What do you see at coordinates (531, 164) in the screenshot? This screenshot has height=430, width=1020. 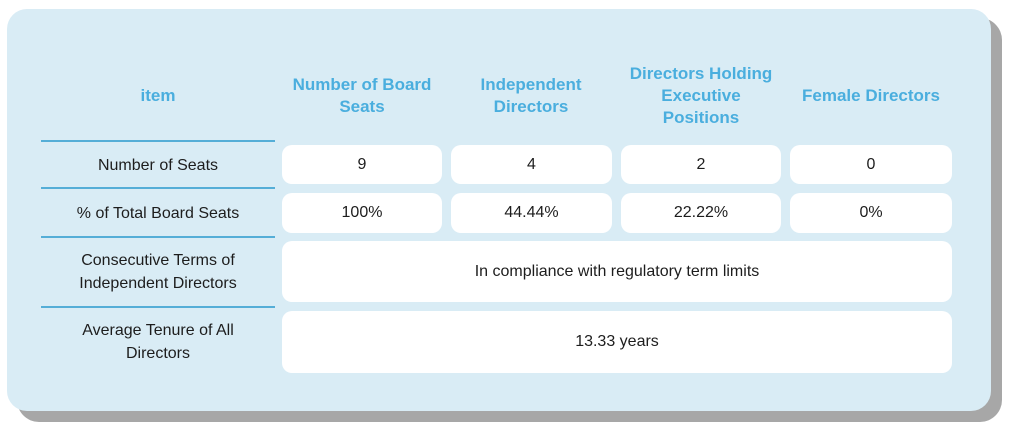 I see `cell-seats-independent: 4` at bounding box center [531, 164].